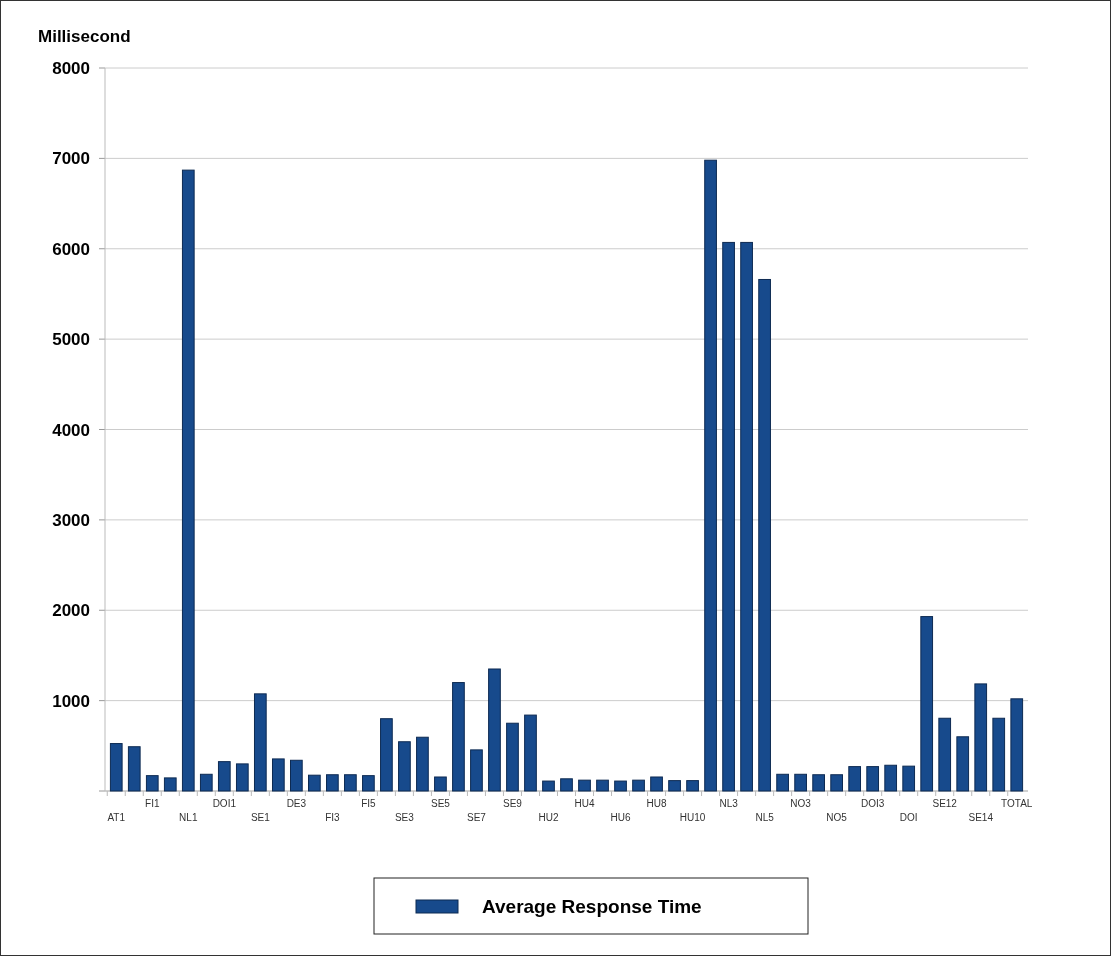 Image resolution: width=1111 pixels, height=956 pixels. I want to click on x-tick-label: SE14, so click(981, 817).